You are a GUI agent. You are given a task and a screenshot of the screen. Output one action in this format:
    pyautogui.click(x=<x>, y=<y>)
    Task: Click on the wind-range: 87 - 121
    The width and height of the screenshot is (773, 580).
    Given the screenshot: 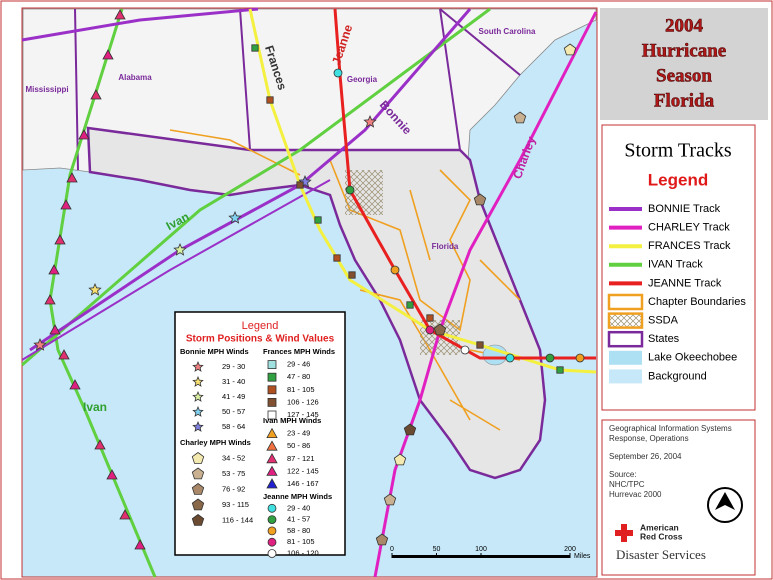 What is the action you would take?
    pyautogui.click(x=301, y=458)
    